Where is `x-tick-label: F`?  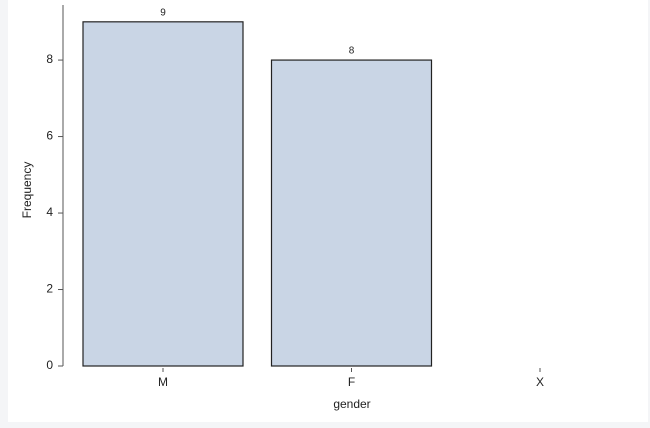 x-tick-label: F is located at coordinates (351, 382).